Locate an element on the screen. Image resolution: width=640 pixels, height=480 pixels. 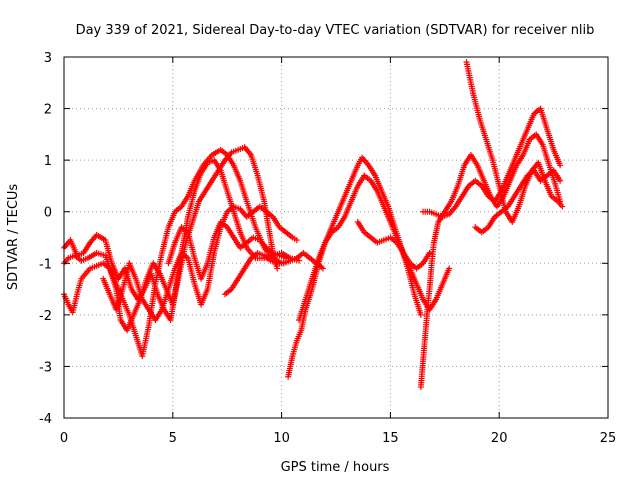
series-arc1 is located at coordinates (182, 240).